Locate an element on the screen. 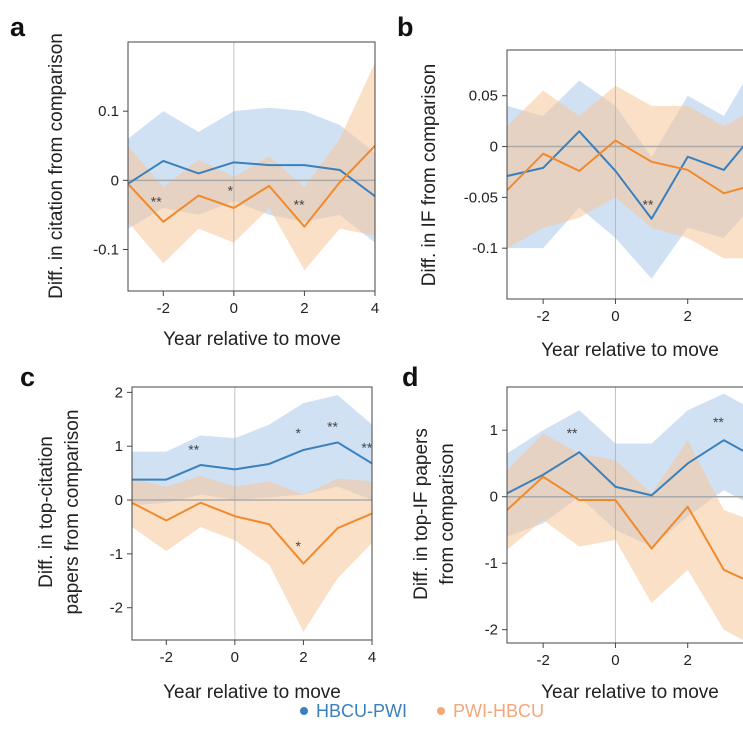 The width and height of the screenshot is (743, 744). y-axis-label-b: Diff. in IF from comparison is located at coordinates (429, 175).